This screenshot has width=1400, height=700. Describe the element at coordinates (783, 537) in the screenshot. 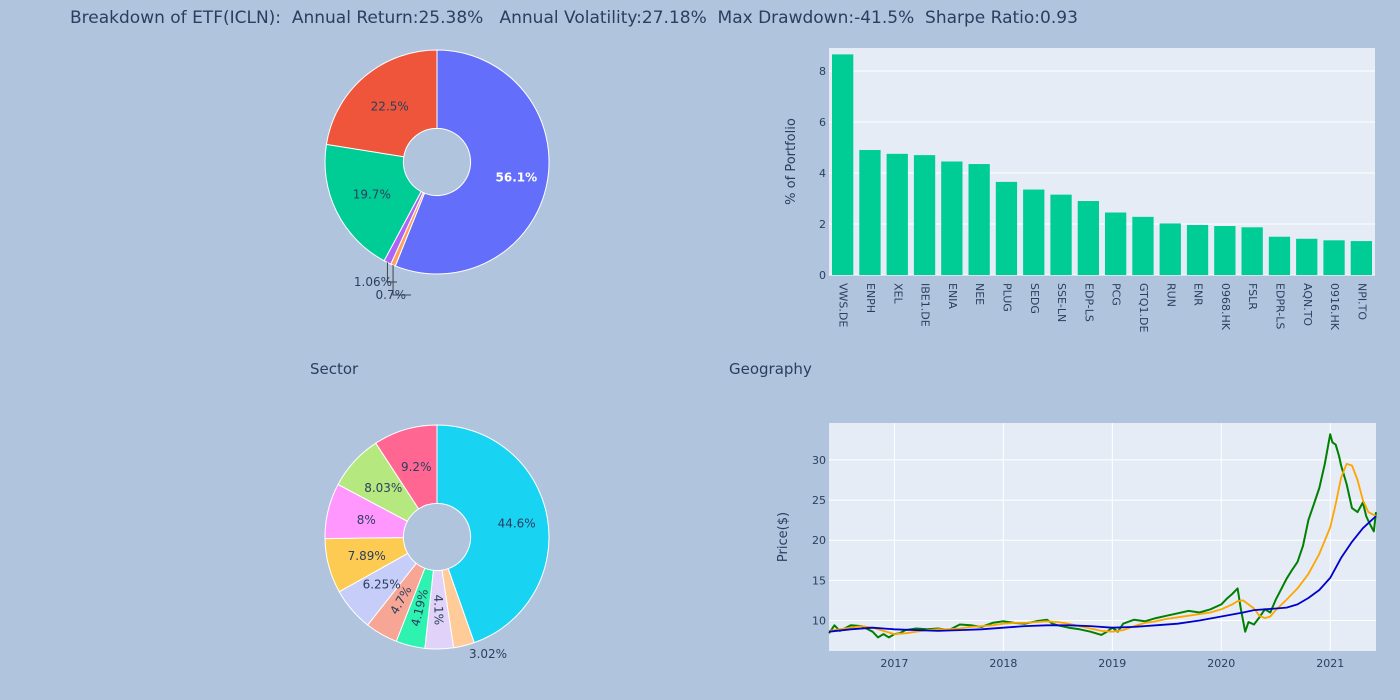

I see `line-y-axis-label: Price($)` at that location.